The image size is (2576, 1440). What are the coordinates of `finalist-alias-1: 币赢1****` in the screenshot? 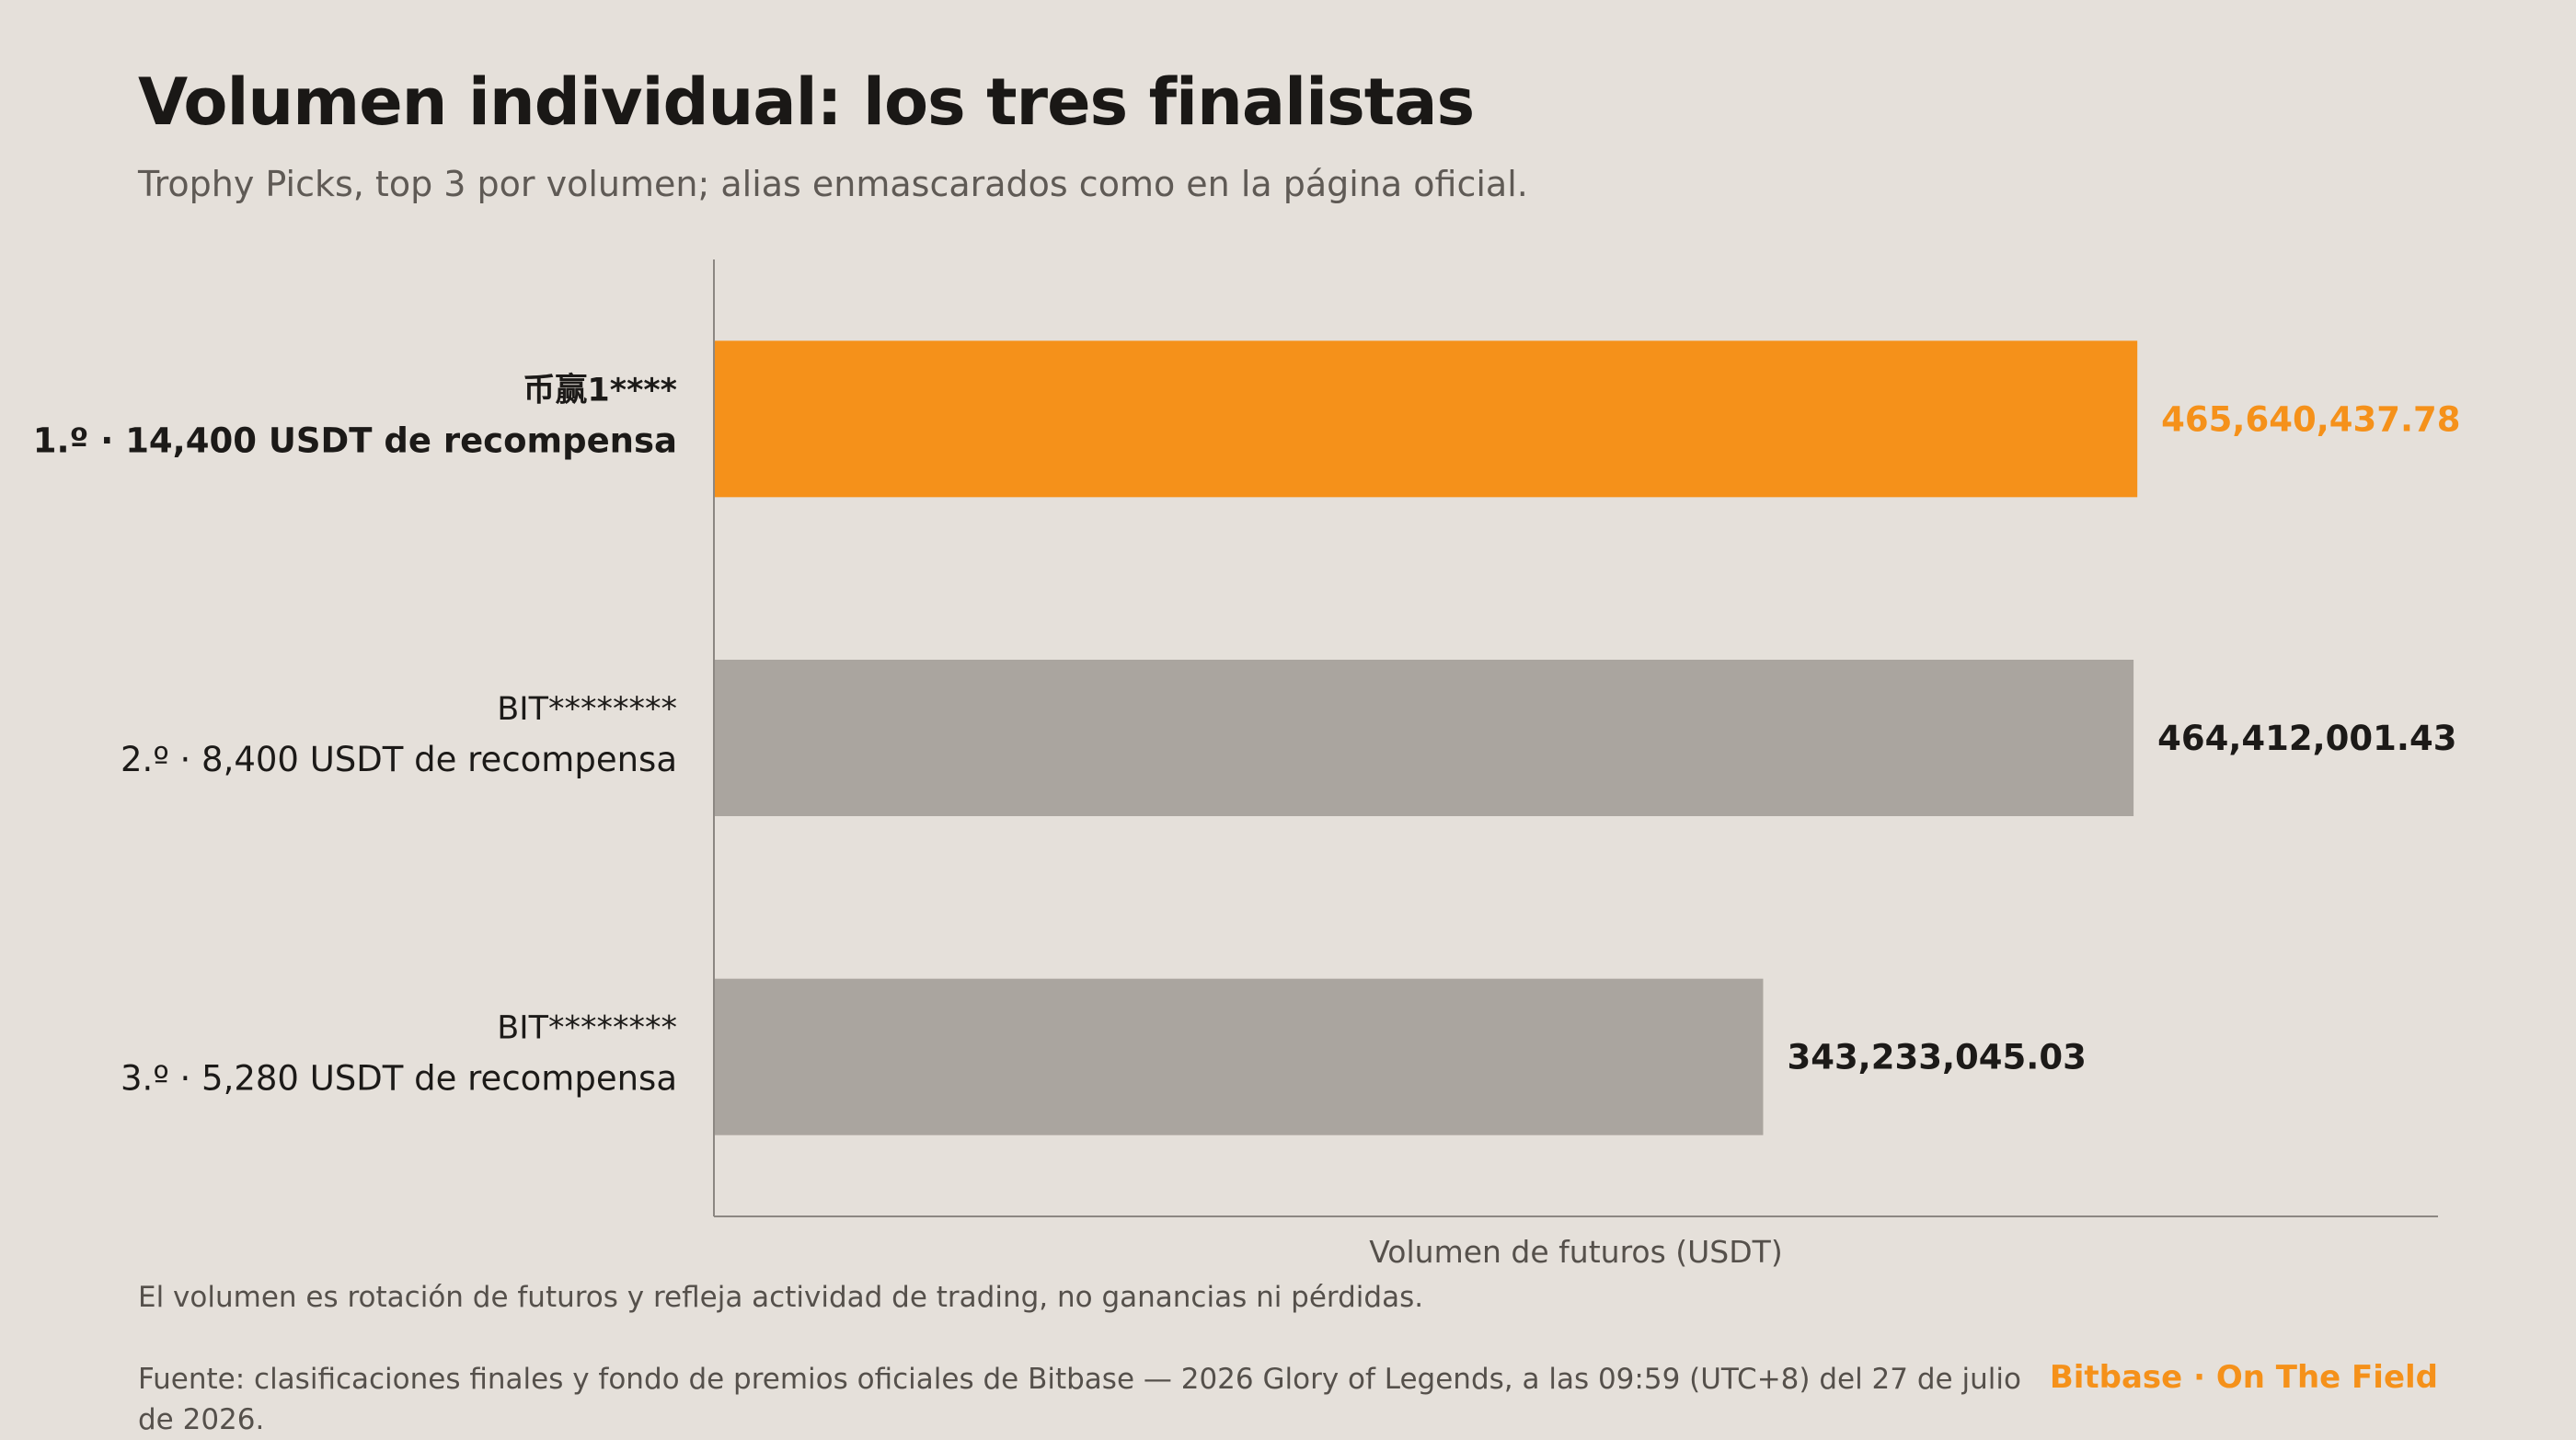 It's located at (600, 390).